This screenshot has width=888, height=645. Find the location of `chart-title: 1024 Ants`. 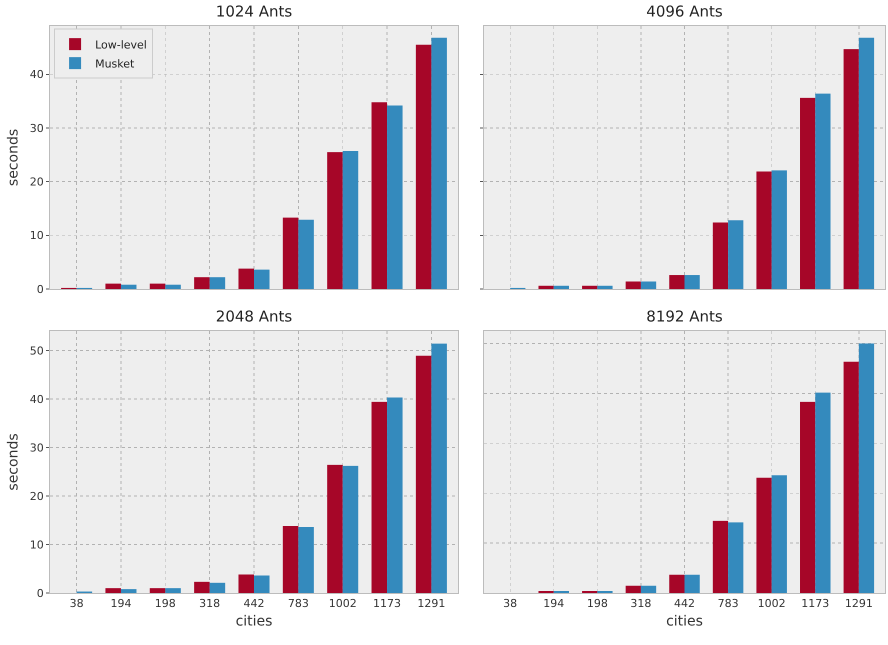

chart-title: 1024 Ants is located at coordinates (254, 11).